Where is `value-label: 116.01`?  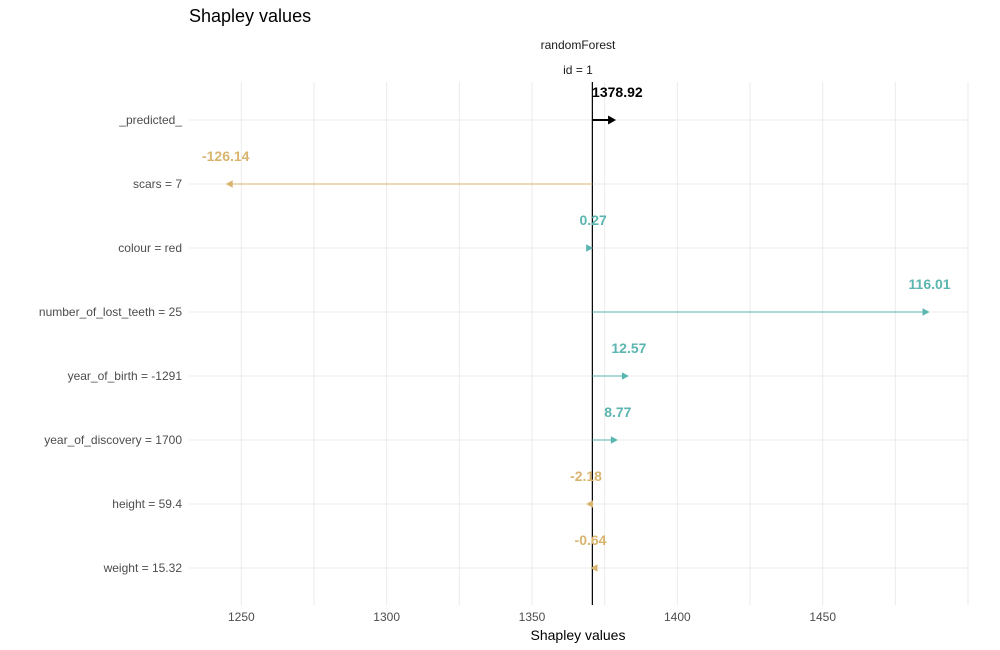
value-label: 116.01 is located at coordinates (930, 284).